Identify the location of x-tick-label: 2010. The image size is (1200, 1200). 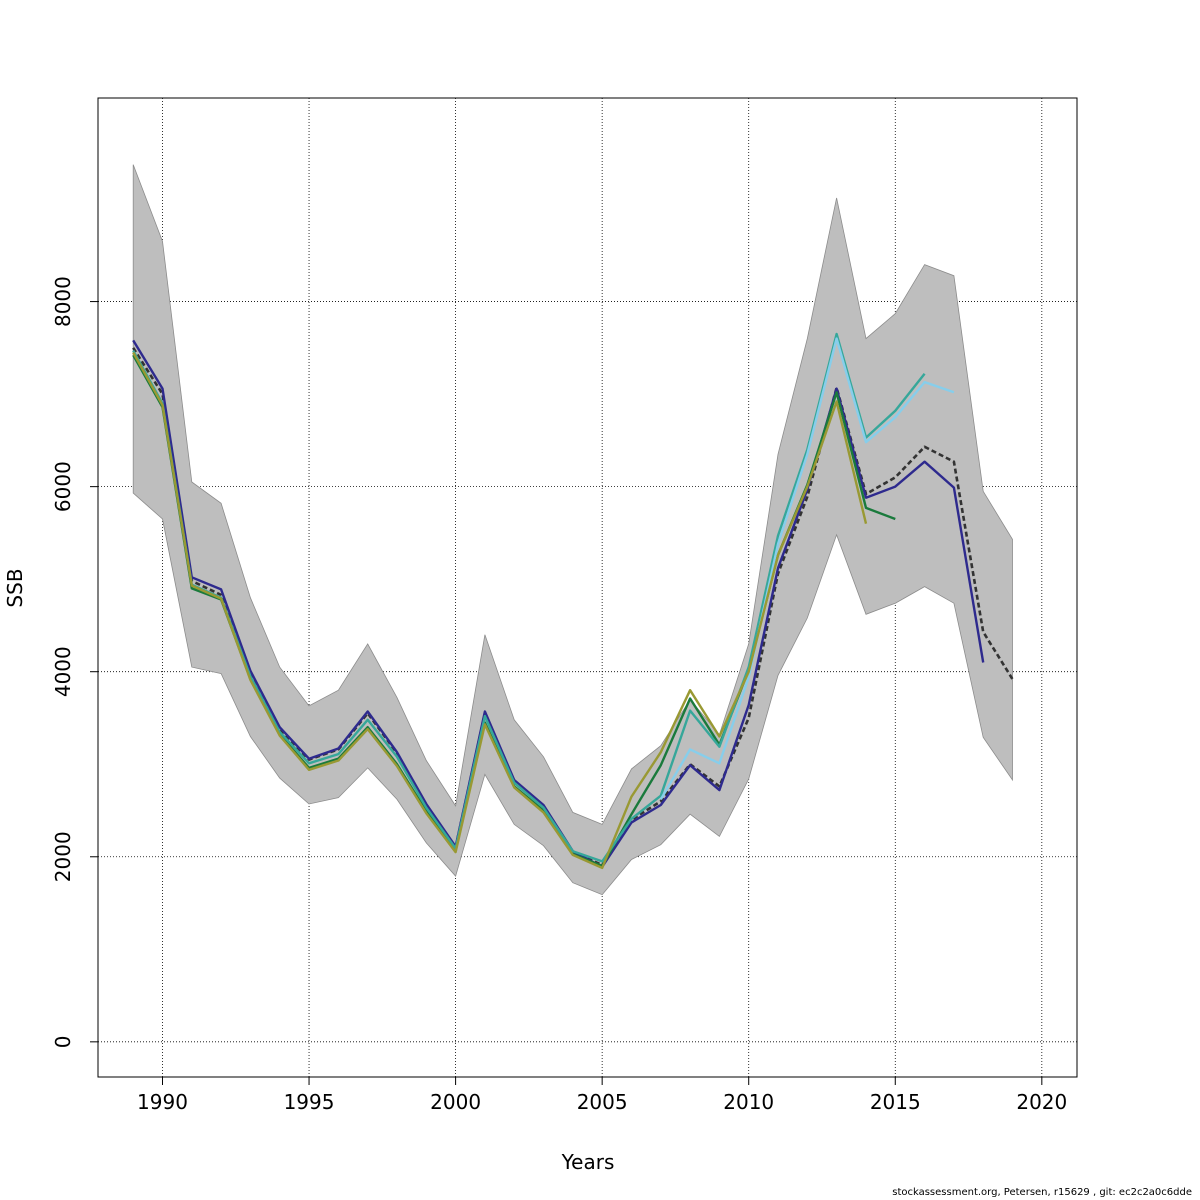
(748, 1102).